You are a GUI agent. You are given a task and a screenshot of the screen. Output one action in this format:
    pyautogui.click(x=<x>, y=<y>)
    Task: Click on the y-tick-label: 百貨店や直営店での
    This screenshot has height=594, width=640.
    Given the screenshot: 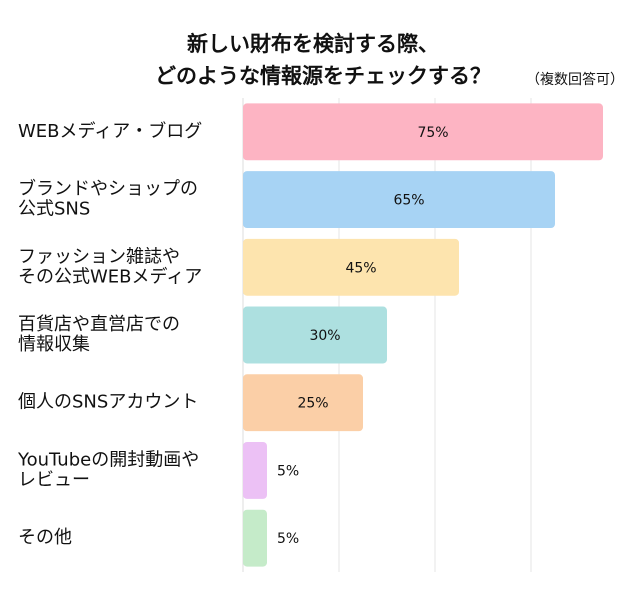 What is the action you would take?
    pyautogui.click(x=99, y=324)
    